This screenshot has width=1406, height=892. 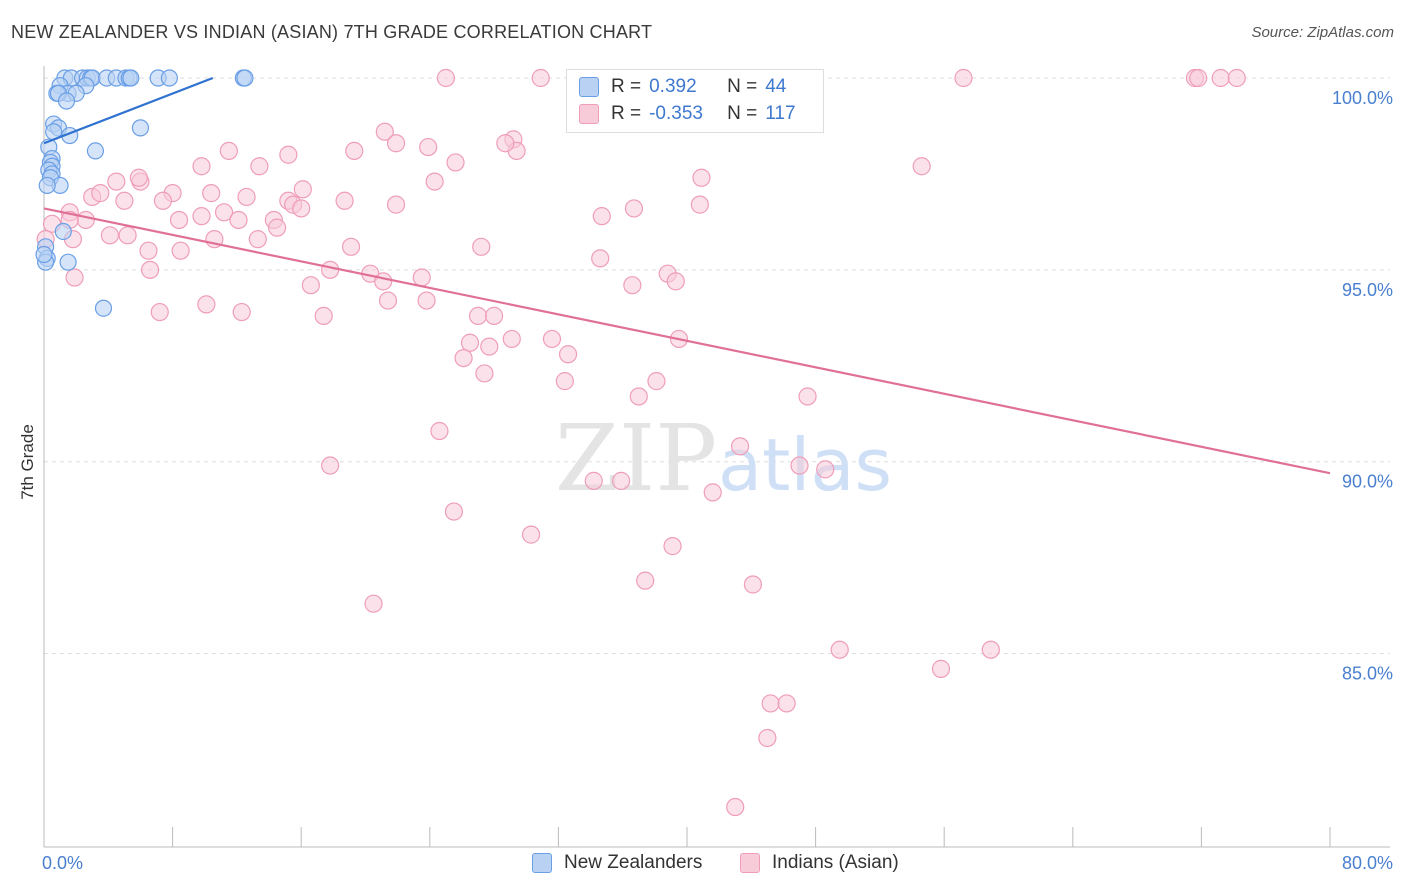 What do you see at coordinates (1367, 290) in the screenshot?
I see `y-tick-label: 95.0%` at bounding box center [1367, 290].